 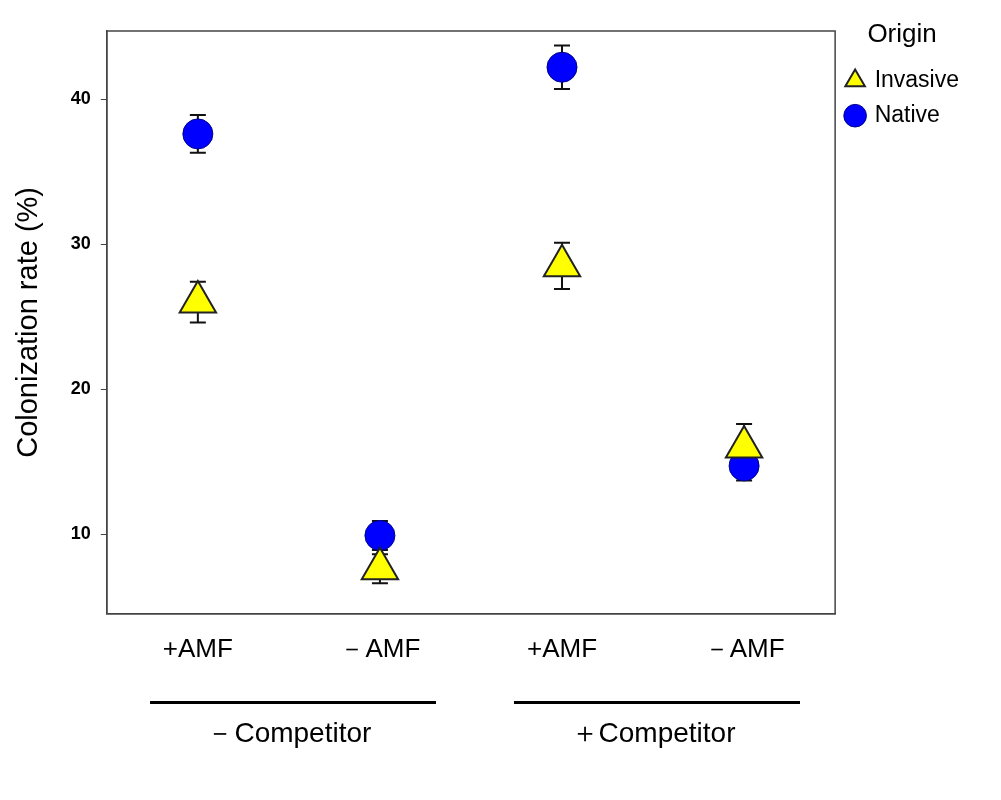 What do you see at coordinates (289, 732) in the screenshot?
I see `text: －Competitor` at bounding box center [289, 732].